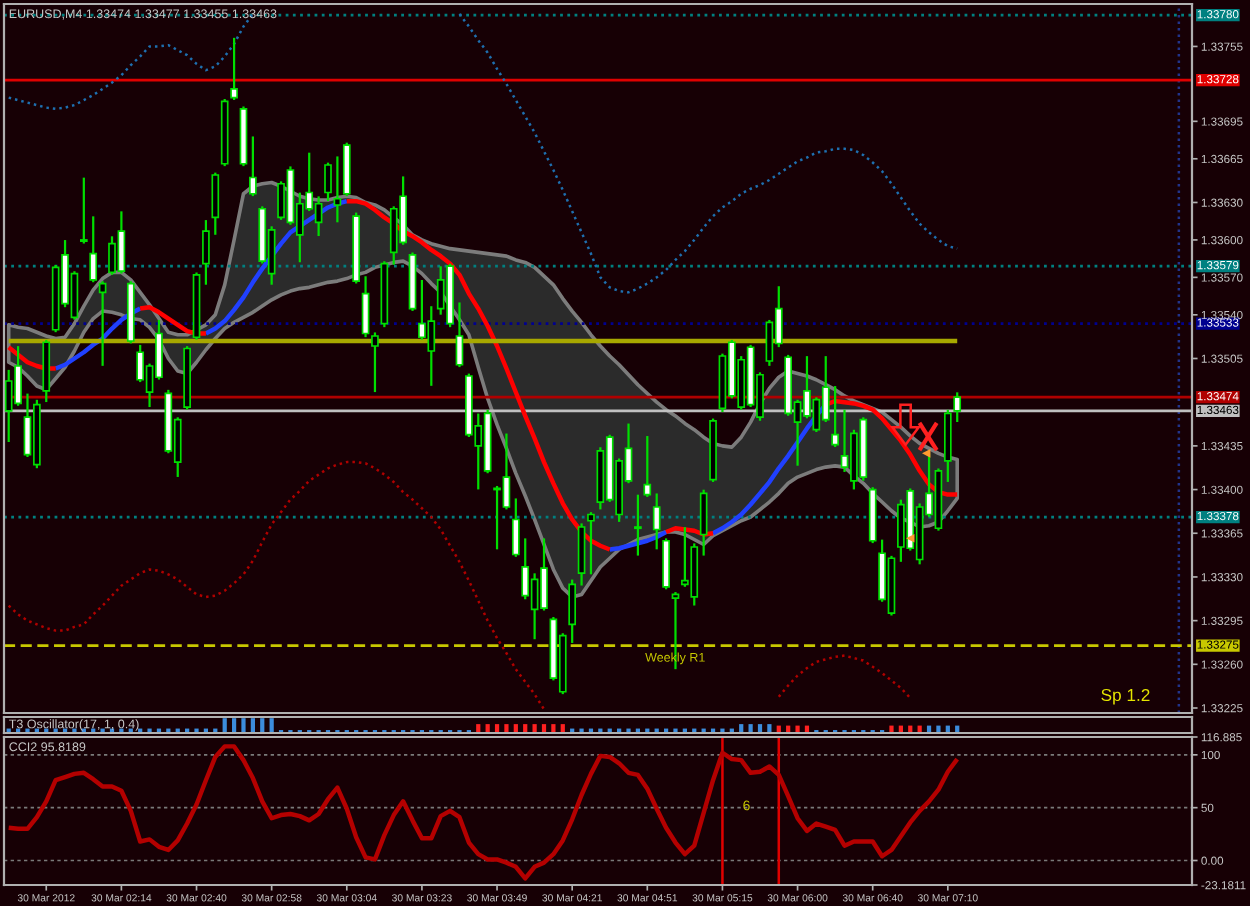  Describe the element at coordinates (1125, 696) in the screenshot. I see `text: Sp 1.2` at that location.